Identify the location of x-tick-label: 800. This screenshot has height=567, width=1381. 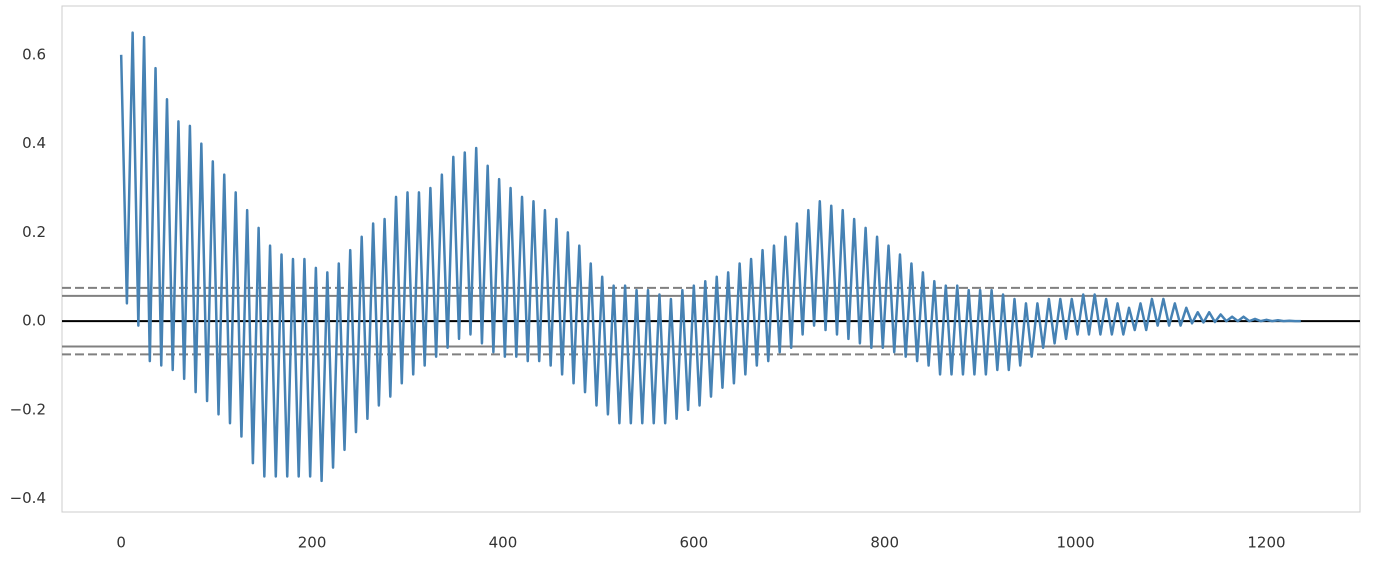
(884, 543).